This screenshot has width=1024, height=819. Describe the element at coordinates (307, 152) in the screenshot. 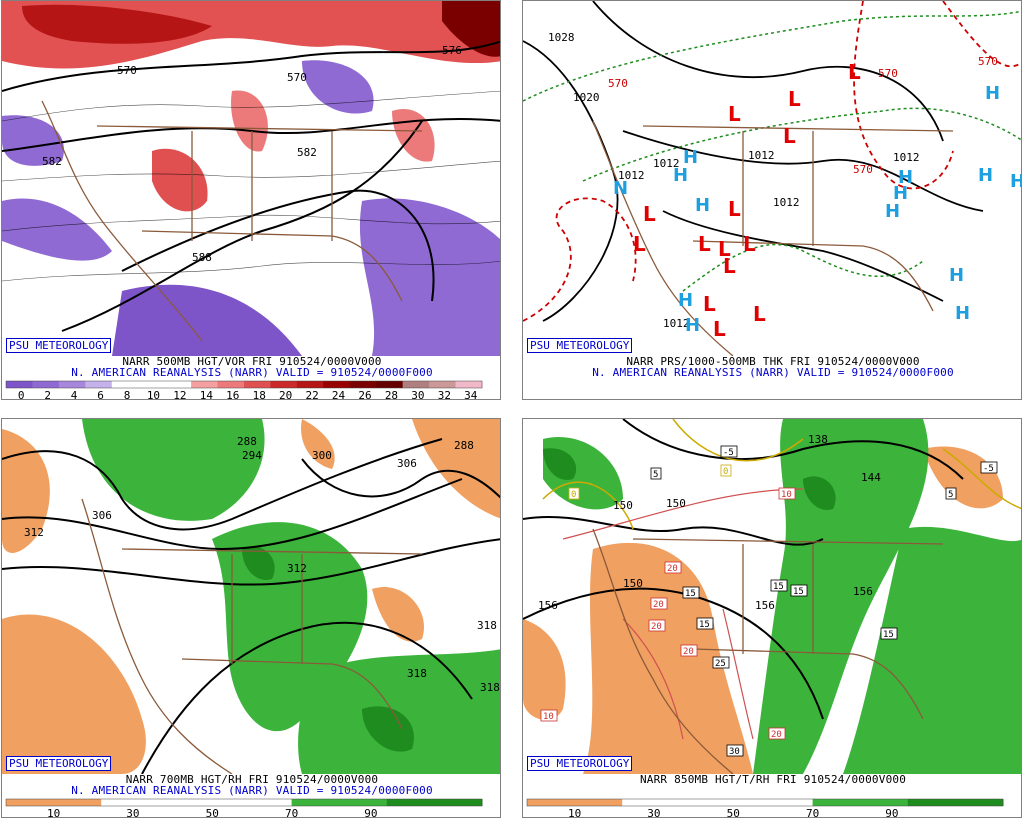

I see `contour-label: 582` at that location.